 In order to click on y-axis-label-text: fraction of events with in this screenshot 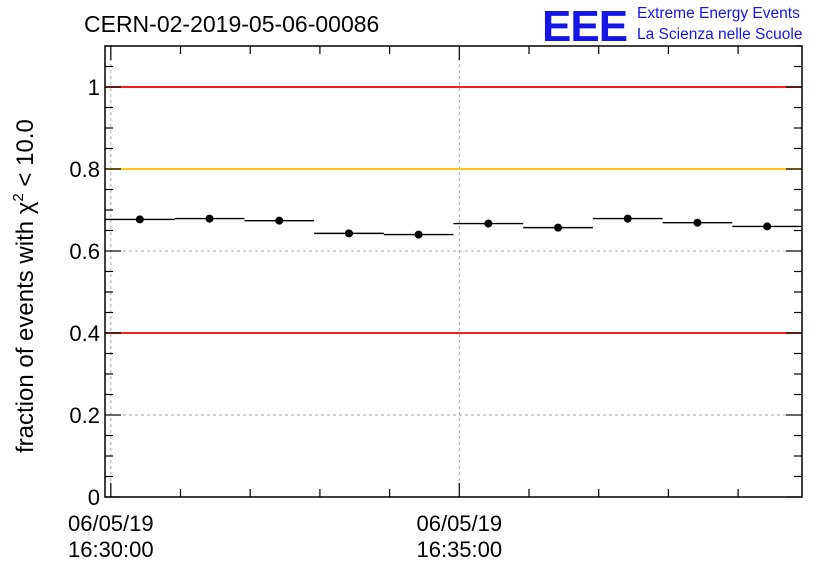, I will do `click(25, 337)`.